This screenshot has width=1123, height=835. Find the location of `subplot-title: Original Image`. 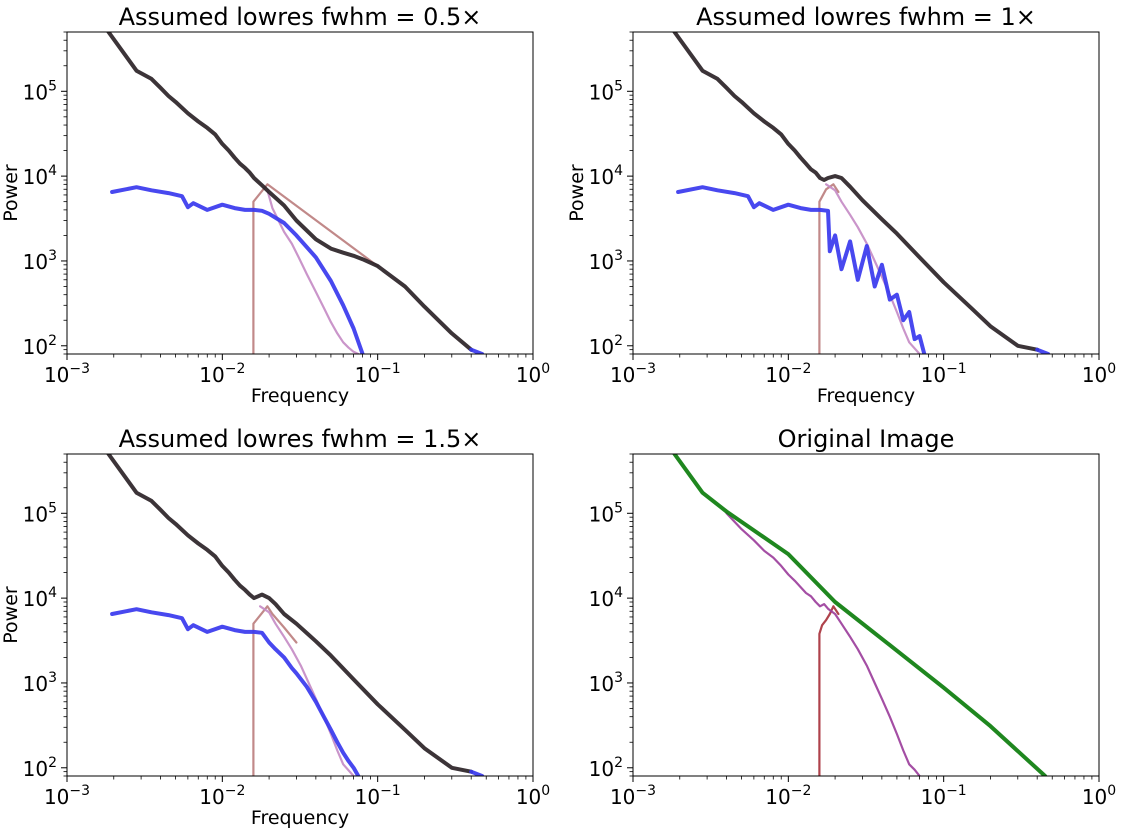

subplot-title: Original Image is located at coordinates (866, 439).